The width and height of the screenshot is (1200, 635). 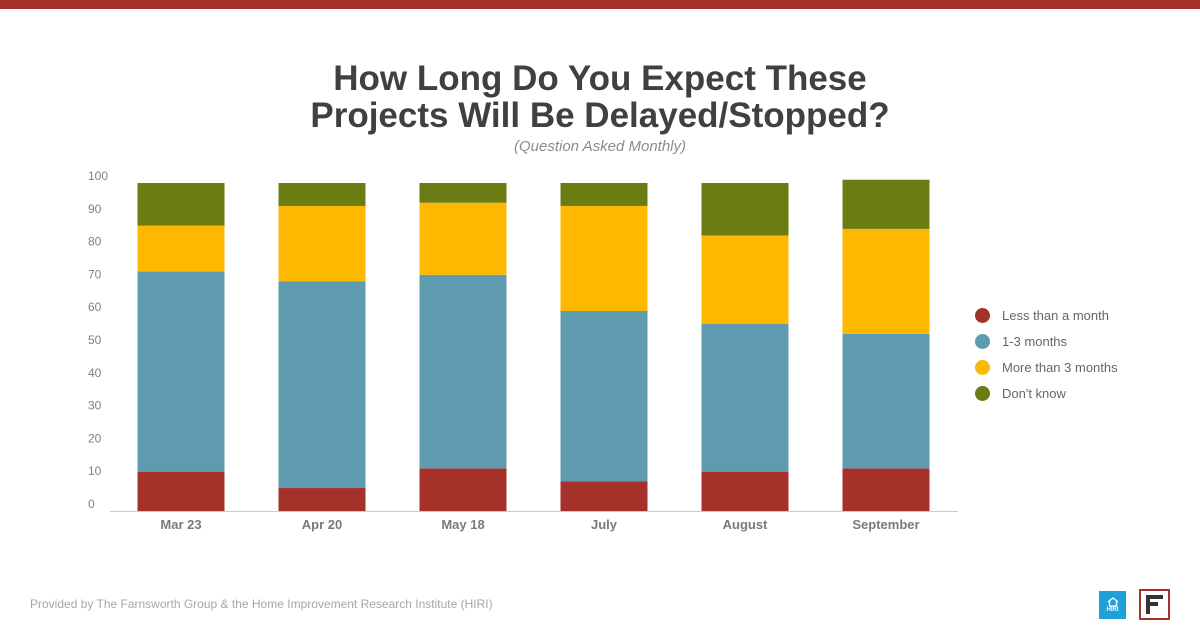 What do you see at coordinates (600, 115) in the screenshot?
I see `chart-title-line-2: Projects Will Be Delayed/Stopped?` at bounding box center [600, 115].